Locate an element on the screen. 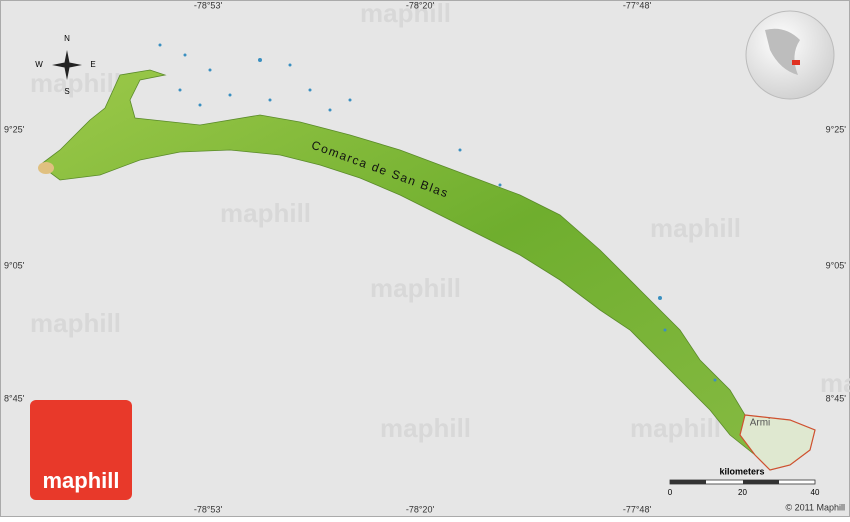 The image size is (850, 522). right-coord: 9°25' is located at coordinates (836, 129).